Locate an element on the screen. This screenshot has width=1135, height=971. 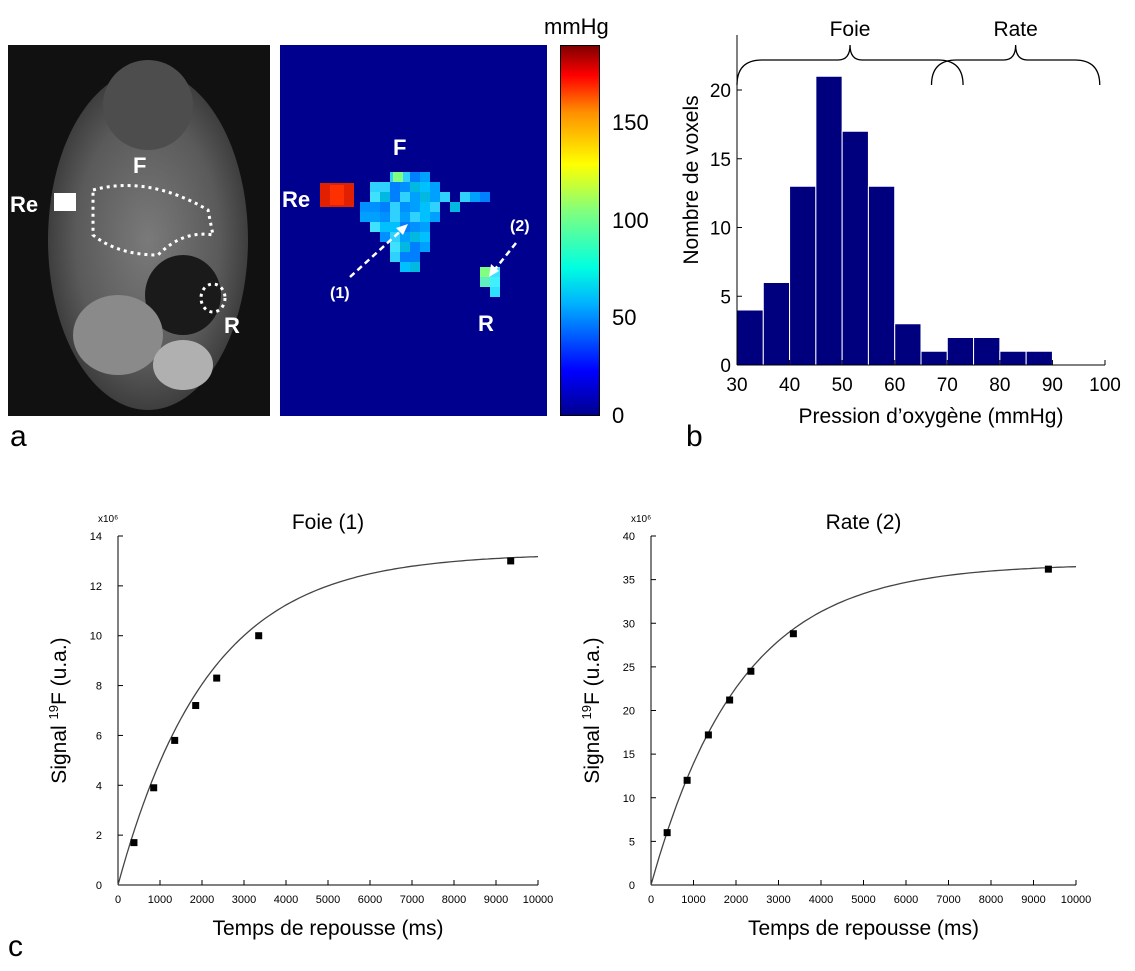
curve-y-label-sup: 19 is located at coordinates (53, 712).